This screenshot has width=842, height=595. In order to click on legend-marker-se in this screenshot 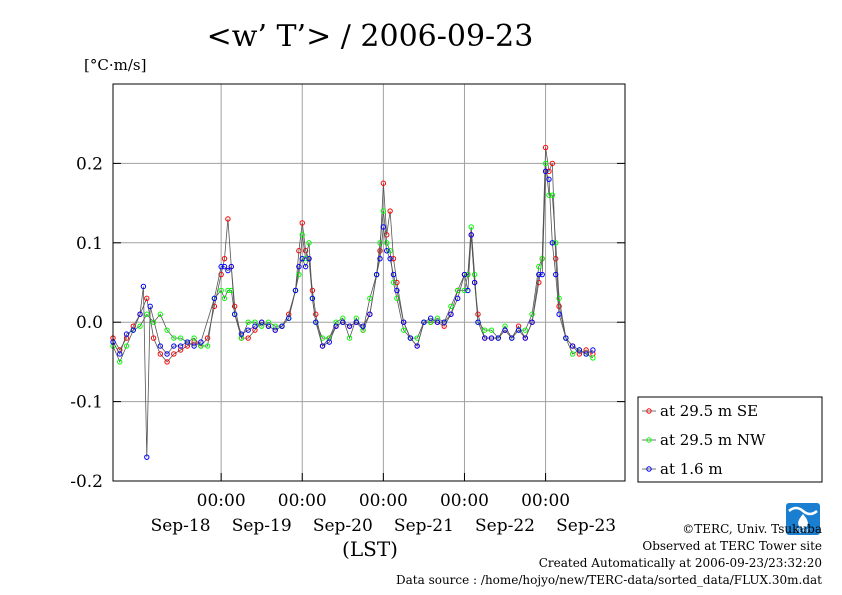, I will do `click(649, 411)`.